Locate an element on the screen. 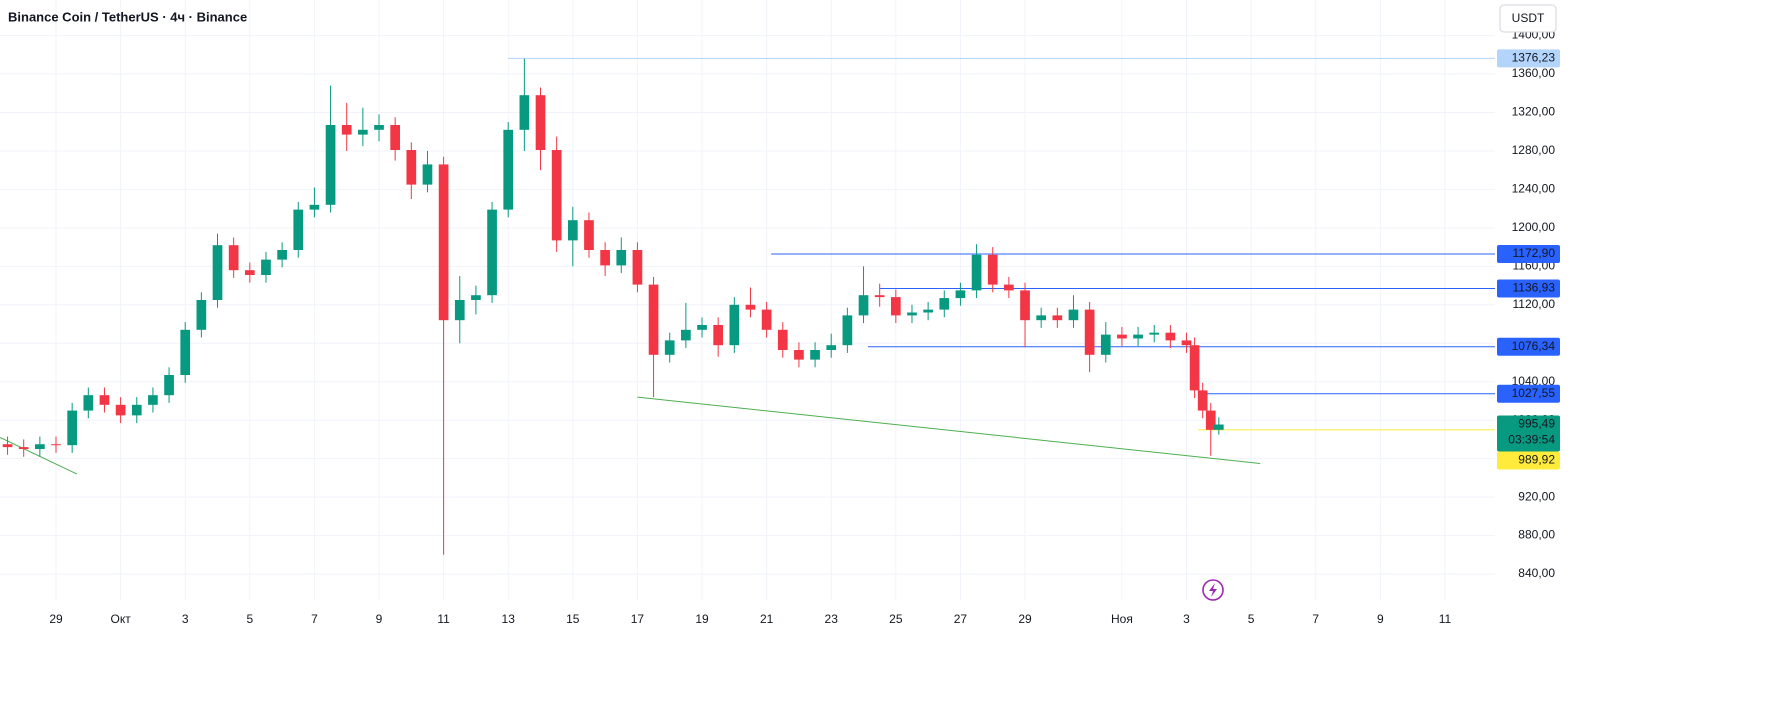 This screenshot has height=725, width=1788. alert-icon-bolt is located at coordinates (1213, 590).